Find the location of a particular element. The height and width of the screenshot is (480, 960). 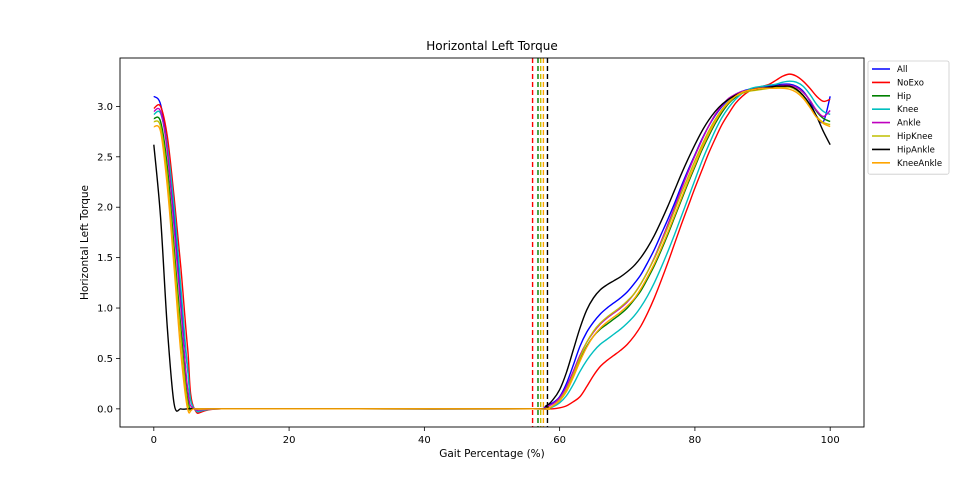

threshold-lines is located at coordinates (540, 242).